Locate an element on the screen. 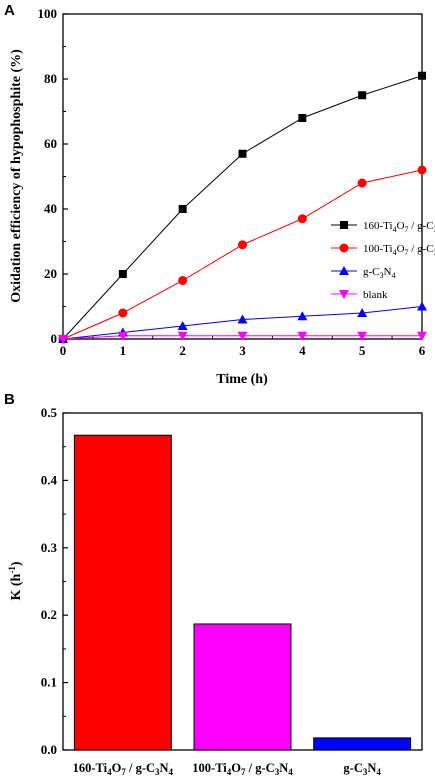 The height and width of the screenshot is (781, 435). panel-a-x-tick-label: 3 is located at coordinates (242, 350).